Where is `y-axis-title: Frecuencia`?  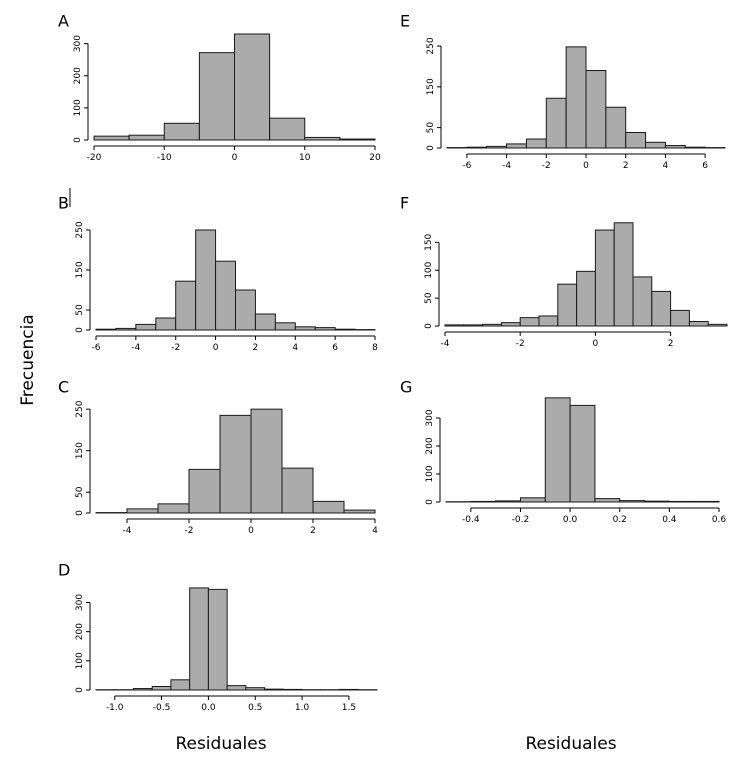 y-axis-title: Frecuencia is located at coordinates (28, 359).